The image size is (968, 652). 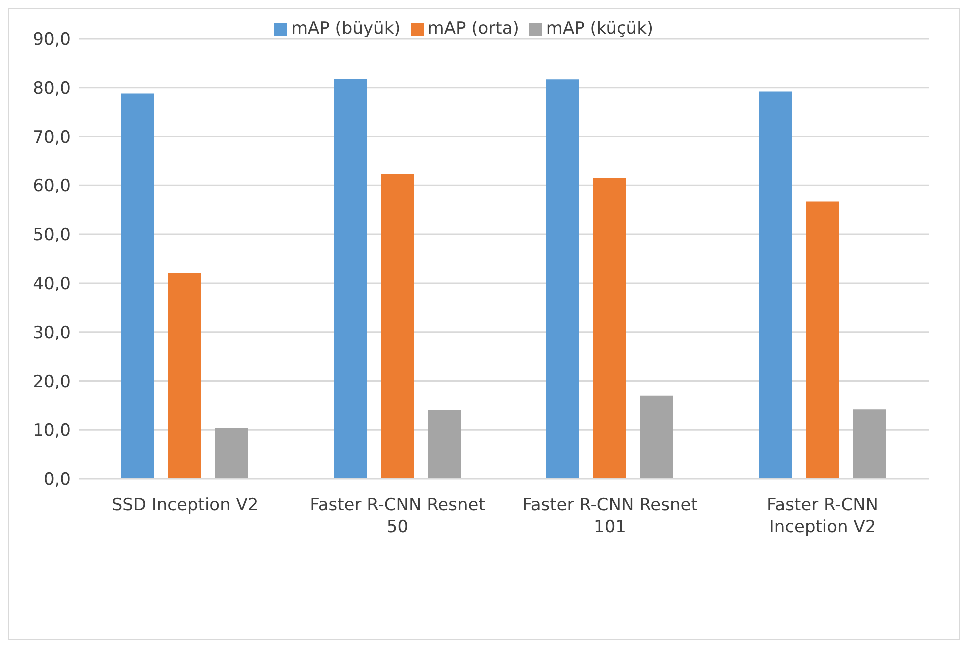 What do you see at coordinates (474, 29) in the screenshot?
I see `legend-label: mAP (orta)` at bounding box center [474, 29].